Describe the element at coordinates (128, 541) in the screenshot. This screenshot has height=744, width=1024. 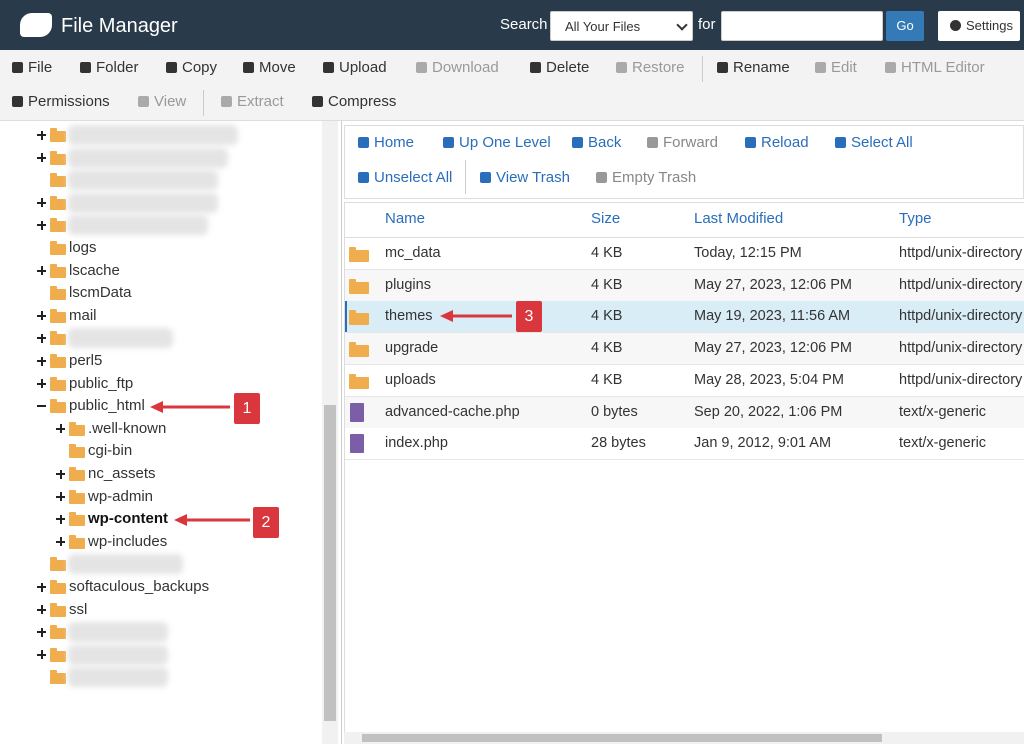
I see `tree-label: wp-includes` at that location.